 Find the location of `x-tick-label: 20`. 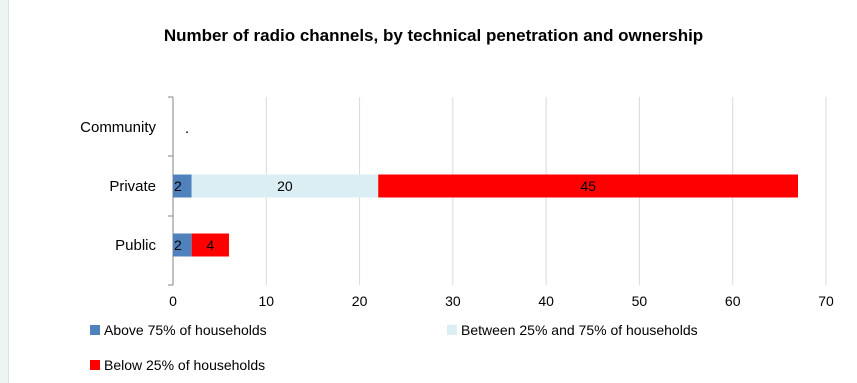

x-tick-label: 20 is located at coordinates (360, 301).